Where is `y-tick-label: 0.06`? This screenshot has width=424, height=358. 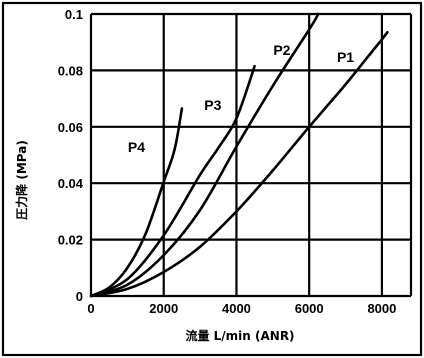 y-tick-label: 0.06 is located at coordinates (70, 127).